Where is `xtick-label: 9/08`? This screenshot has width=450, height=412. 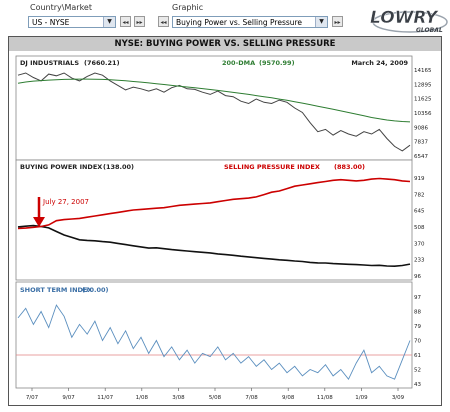
xtick-label: 9/08 is located at coordinates (288, 398).